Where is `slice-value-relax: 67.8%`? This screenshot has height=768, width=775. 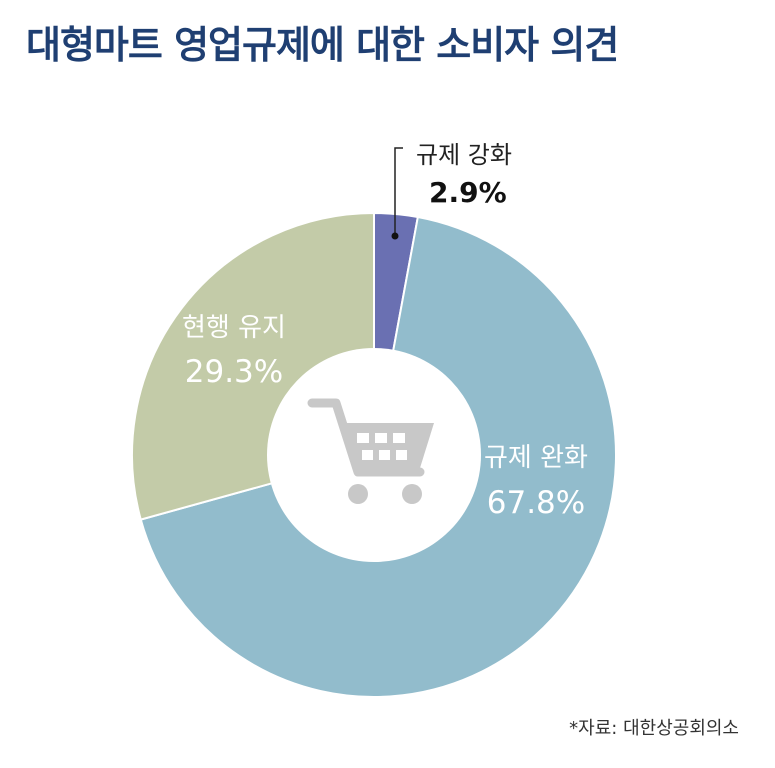 slice-value-relax: 67.8% is located at coordinates (536, 503).